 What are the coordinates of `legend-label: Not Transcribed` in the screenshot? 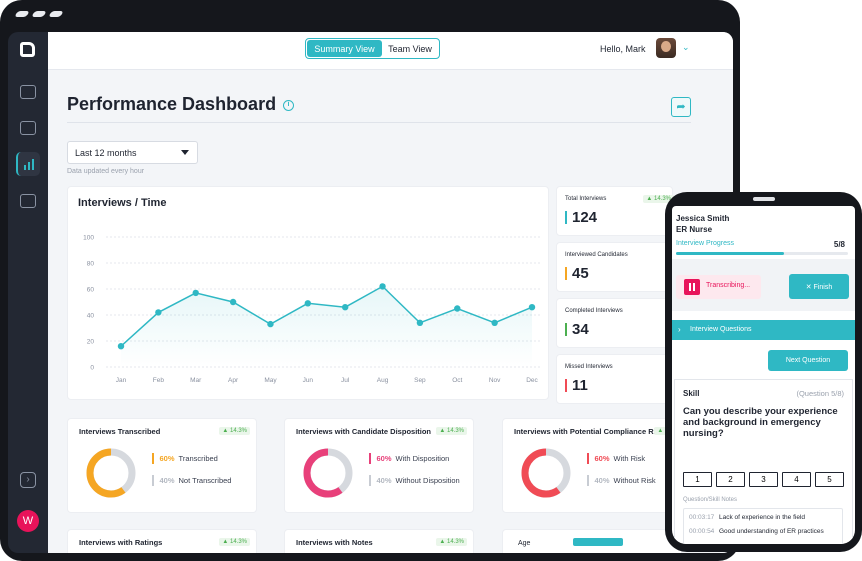 It's located at (205, 480).